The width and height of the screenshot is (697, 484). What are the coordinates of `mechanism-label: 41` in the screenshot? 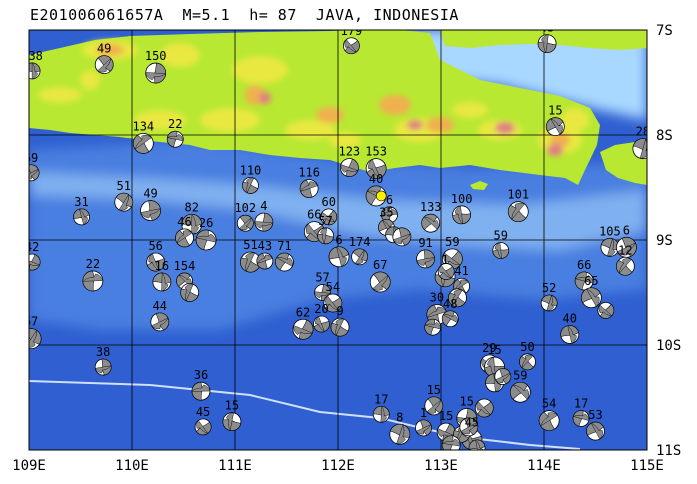 It's located at (461, 271).